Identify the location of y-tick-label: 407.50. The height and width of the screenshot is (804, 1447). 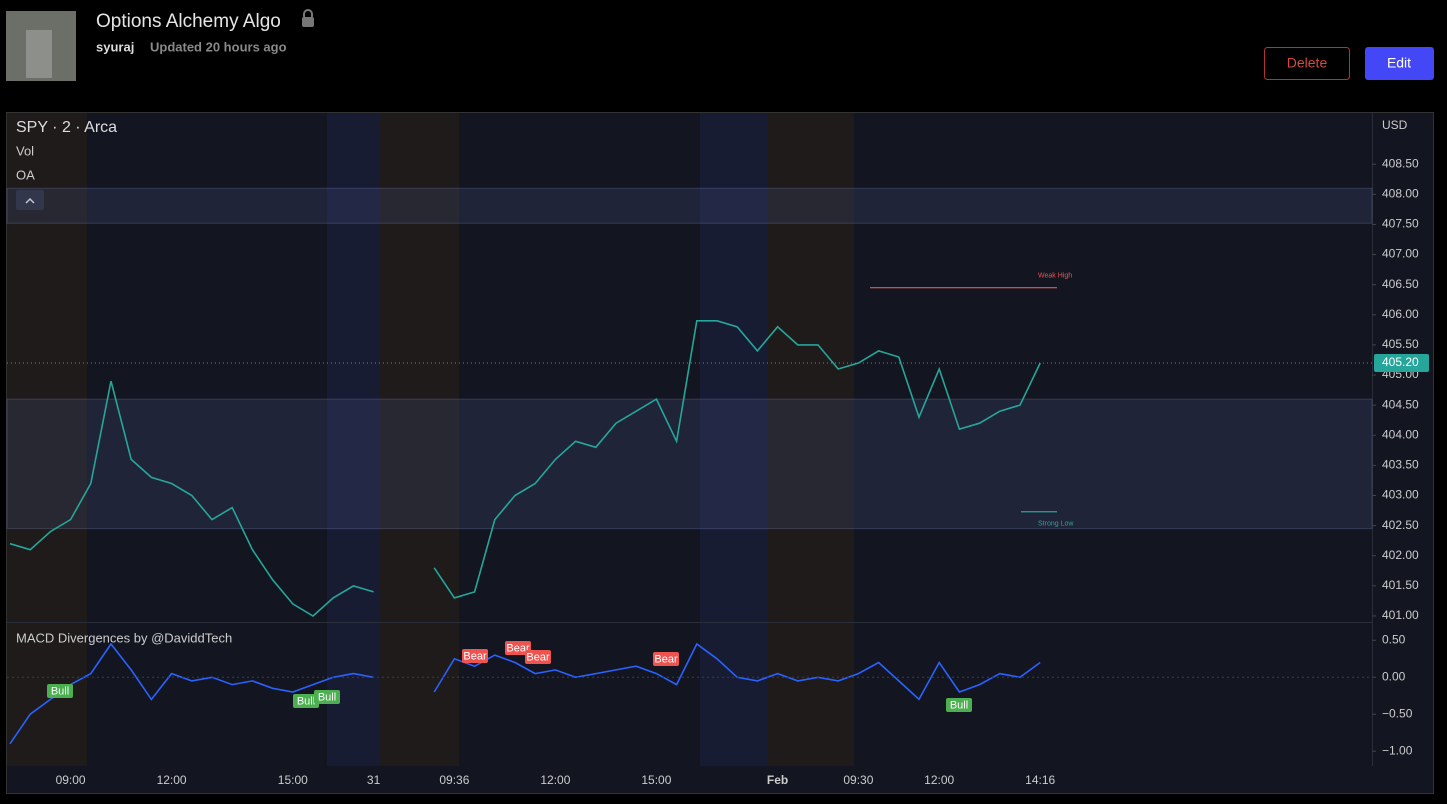
(1400, 224).